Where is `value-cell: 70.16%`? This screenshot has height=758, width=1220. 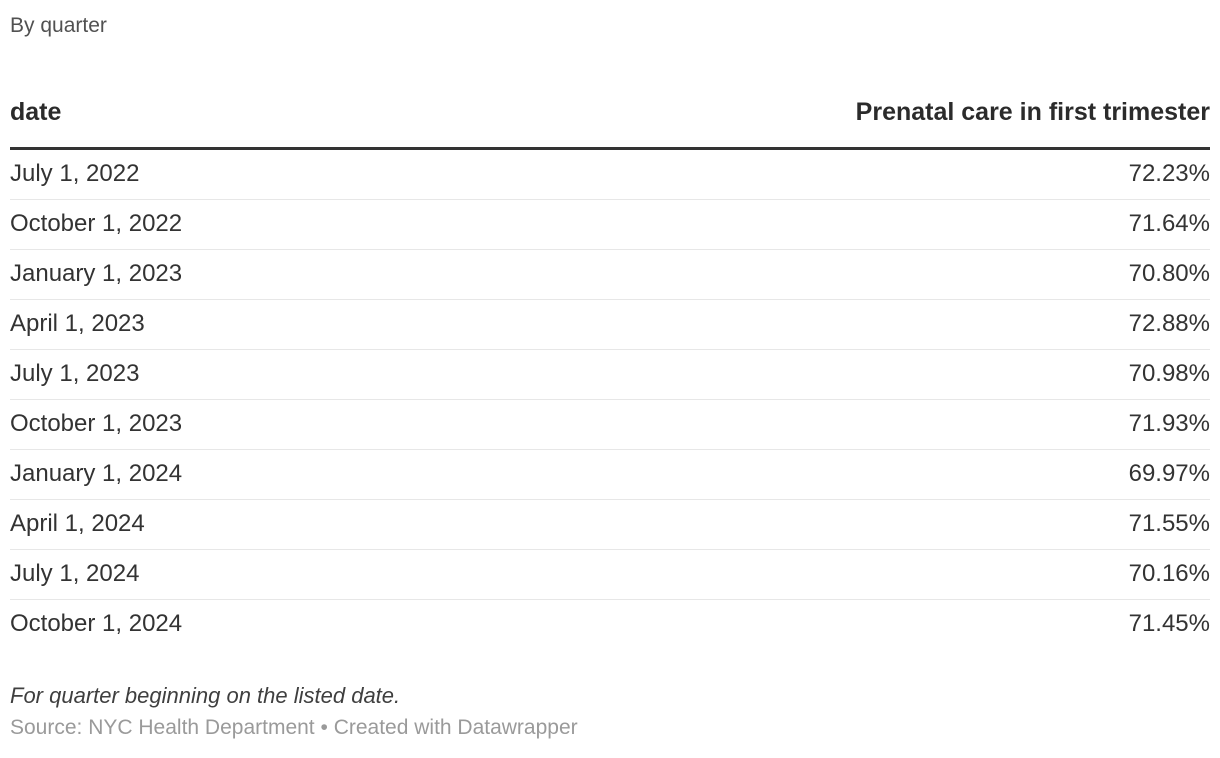
value-cell: 70.16% is located at coordinates (910, 574).